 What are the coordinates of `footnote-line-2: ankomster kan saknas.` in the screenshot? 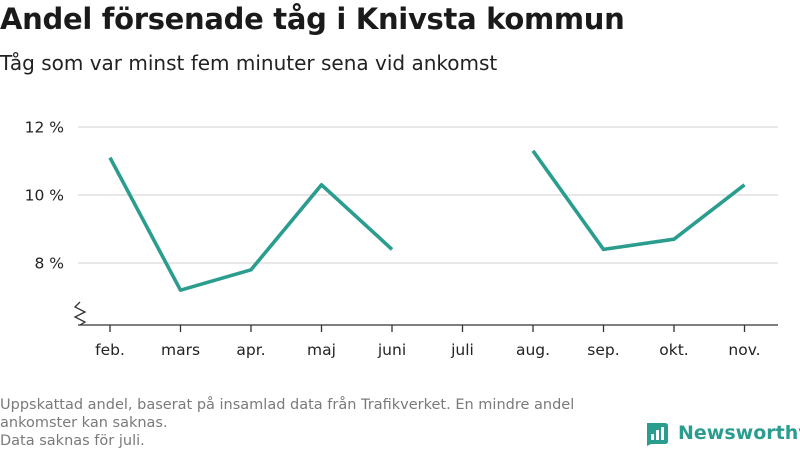 It's located at (84, 423).